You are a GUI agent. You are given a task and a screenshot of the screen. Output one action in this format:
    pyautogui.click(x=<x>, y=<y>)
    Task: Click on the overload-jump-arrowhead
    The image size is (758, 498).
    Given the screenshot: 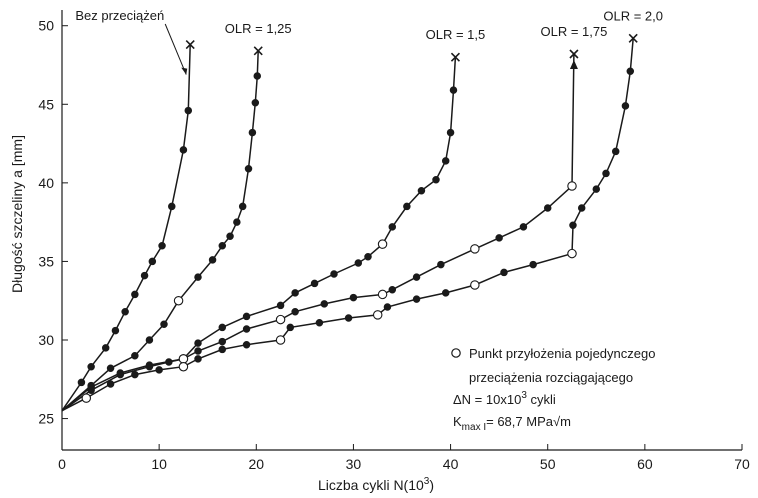 What is the action you would take?
    pyautogui.click(x=573, y=64)
    